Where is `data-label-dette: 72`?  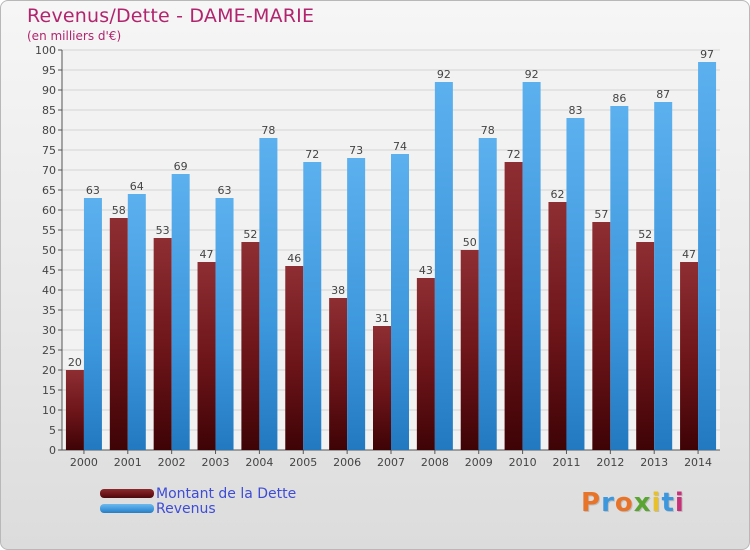
data-label-dette: 72 is located at coordinates (514, 154).